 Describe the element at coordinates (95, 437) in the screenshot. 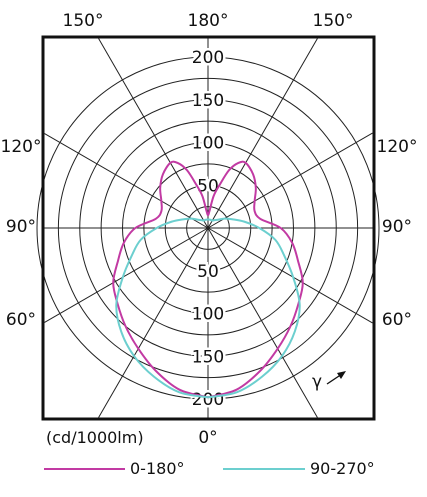

I see `unit-label: (cd/1000lm)` at that location.